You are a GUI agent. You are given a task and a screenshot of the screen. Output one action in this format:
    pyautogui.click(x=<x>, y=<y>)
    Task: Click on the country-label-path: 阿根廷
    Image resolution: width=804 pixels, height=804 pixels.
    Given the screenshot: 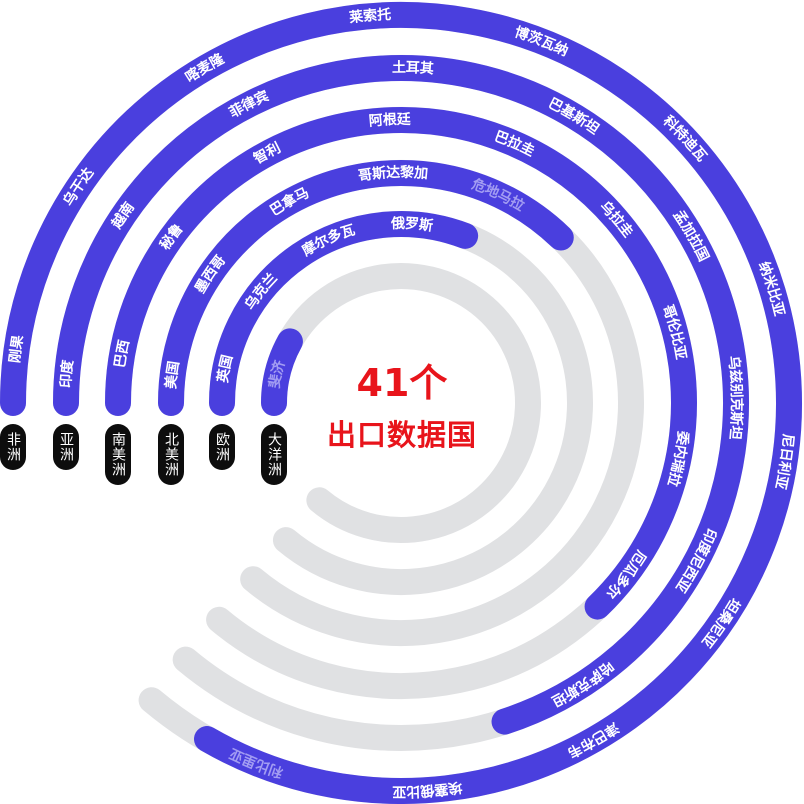 What is the action you would take?
    pyautogui.click(x=390, y=120)
    